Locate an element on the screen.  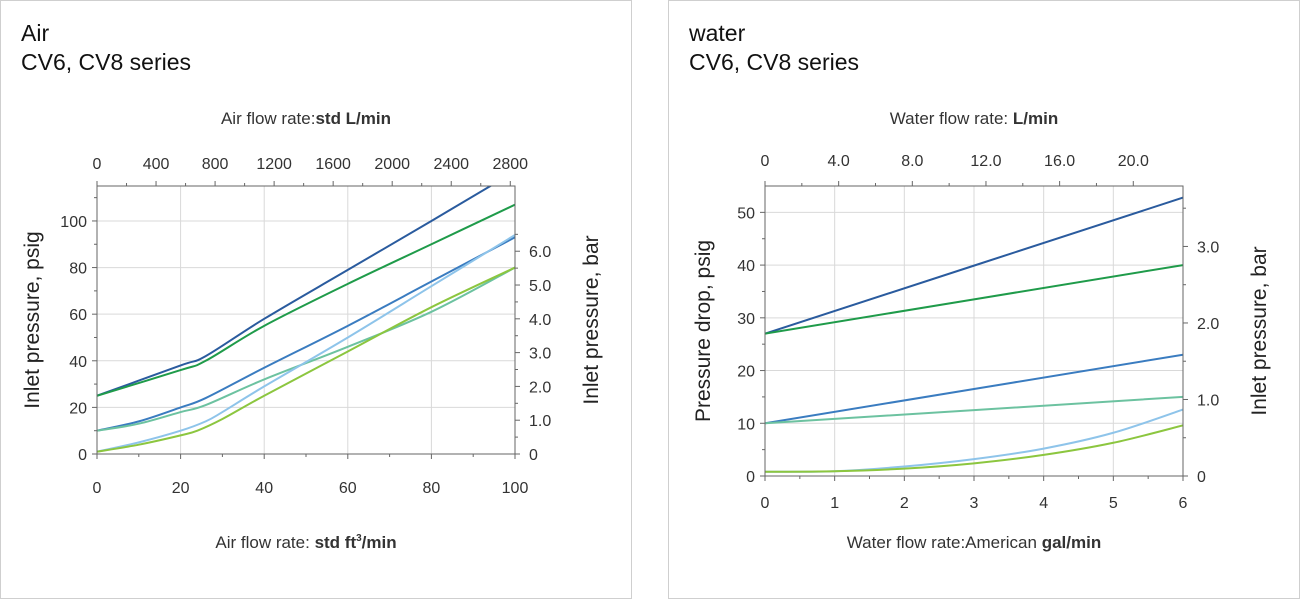
water-x-top-tick-label: 0 is located at coordinates (765, 161).